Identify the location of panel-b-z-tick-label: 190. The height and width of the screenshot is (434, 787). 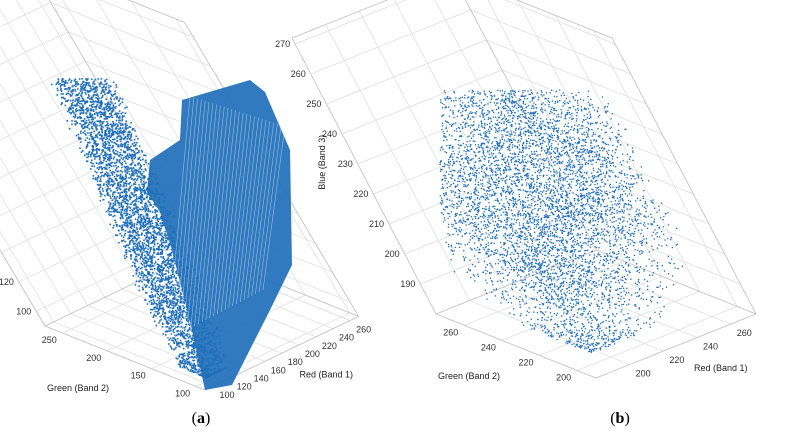
(407, 284).